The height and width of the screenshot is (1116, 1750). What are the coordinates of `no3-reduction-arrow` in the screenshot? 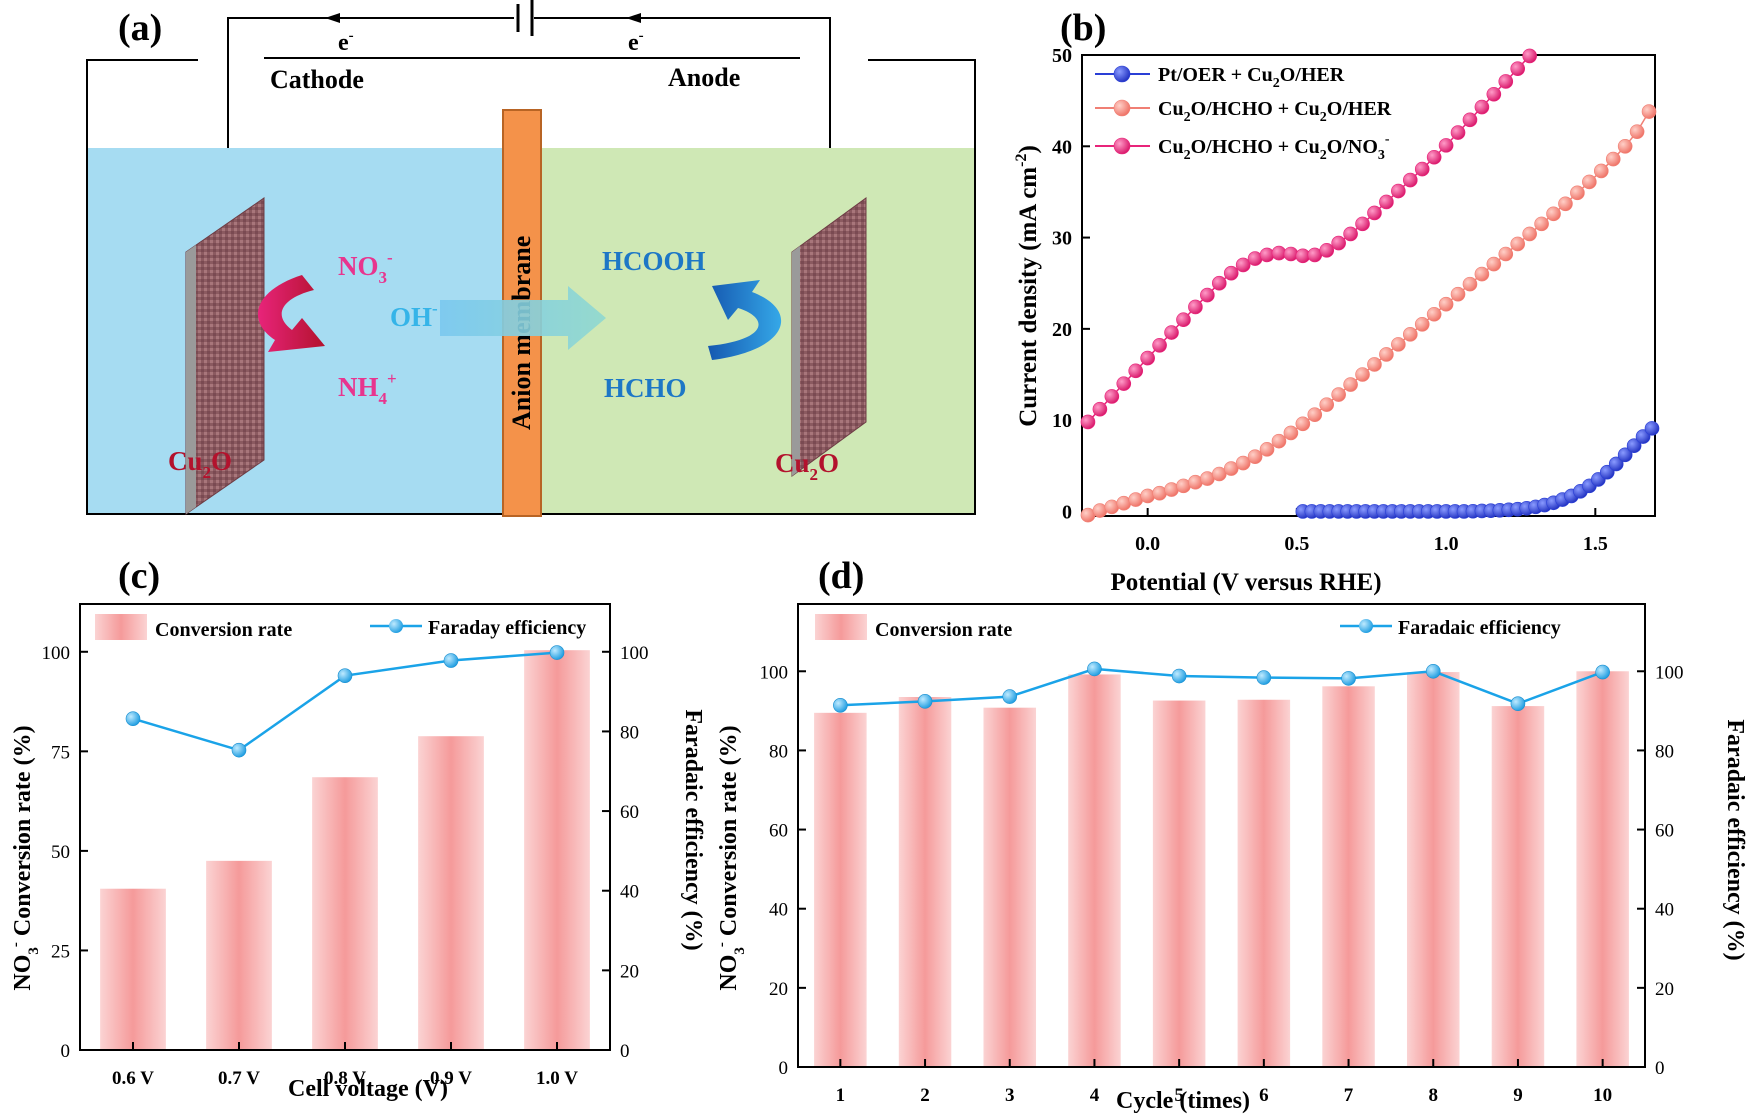 It's located at (291, 313).